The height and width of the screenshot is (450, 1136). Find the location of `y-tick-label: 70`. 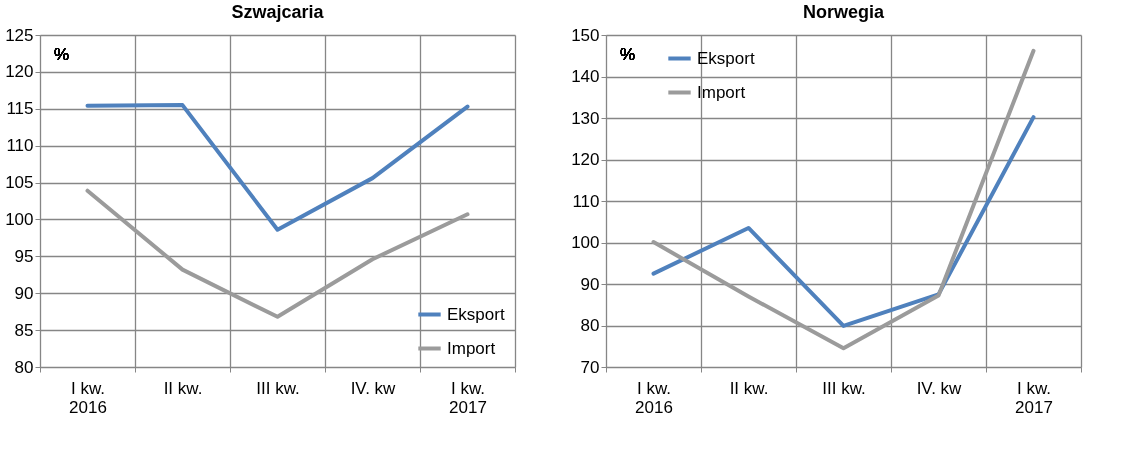

y-tick-label: 70 is located at coordinates (590, 367).